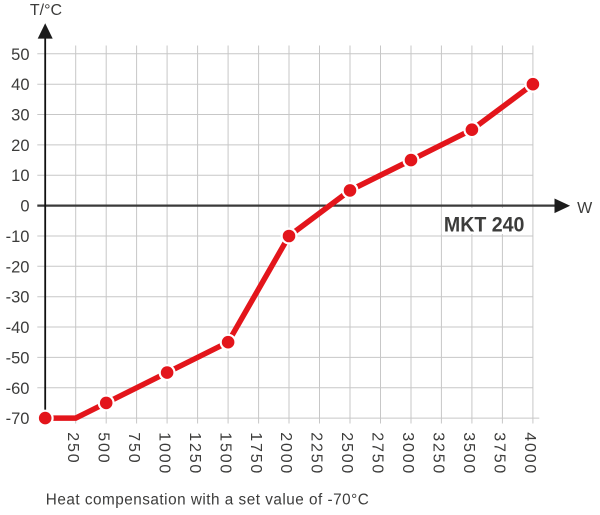  Describe the element at coordinates (316, 453) in the screenshot. I see `svg-text: 2250` at that location.